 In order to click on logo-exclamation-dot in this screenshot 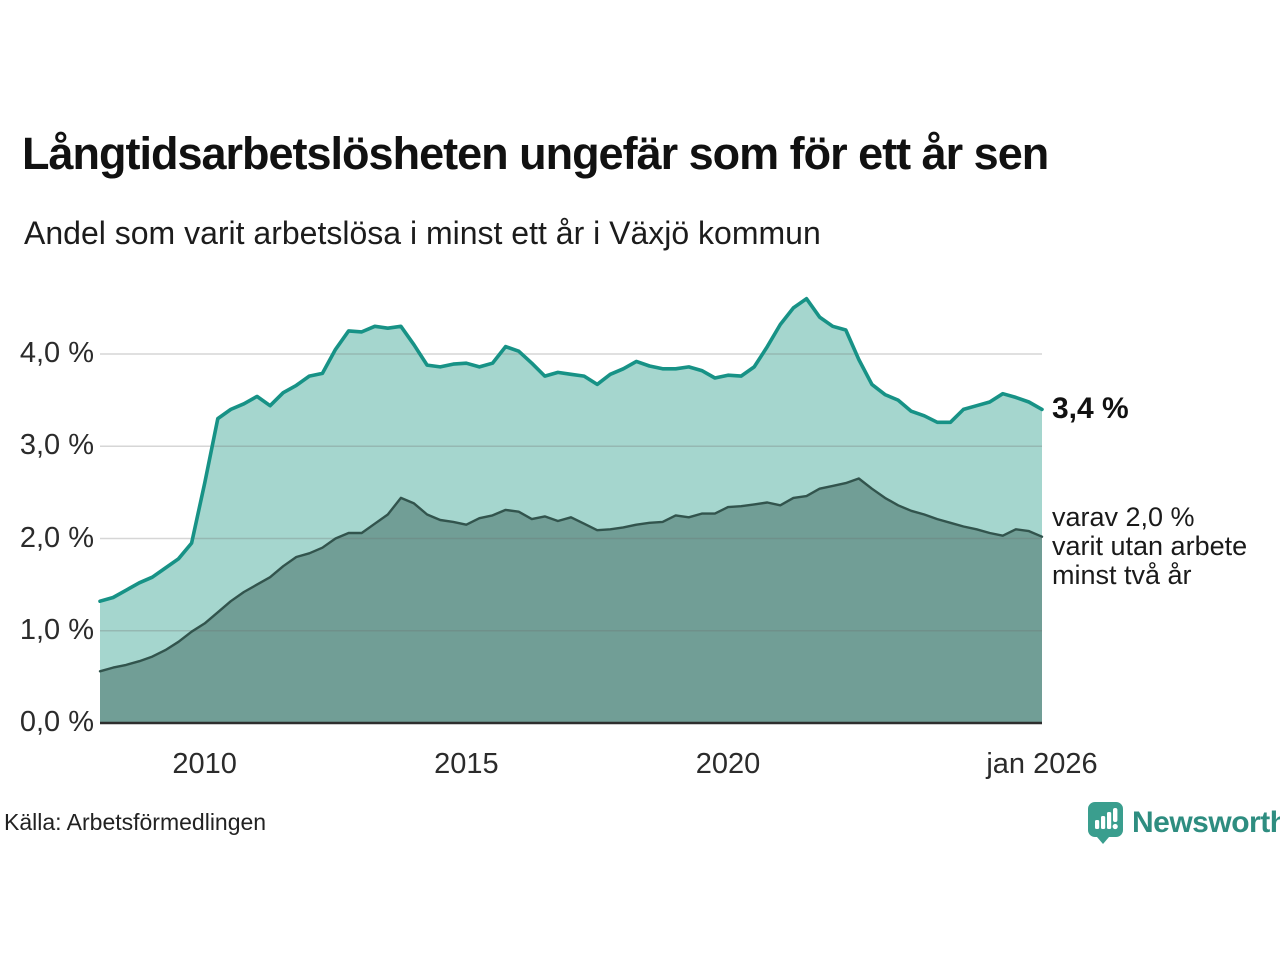, I will do `click(1115, 826)`.